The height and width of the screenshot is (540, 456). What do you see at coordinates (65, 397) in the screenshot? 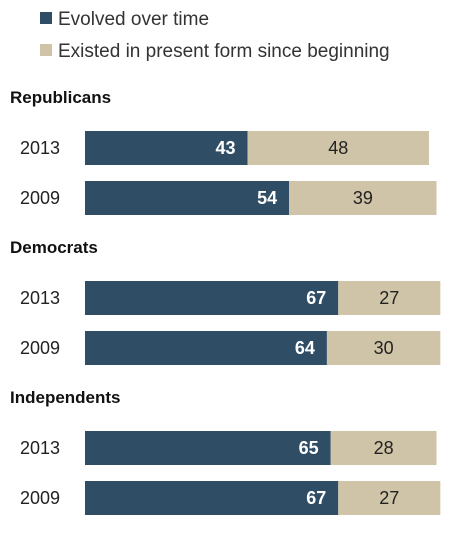
I see `group-title: Independents` at bounding box center [65, 397].